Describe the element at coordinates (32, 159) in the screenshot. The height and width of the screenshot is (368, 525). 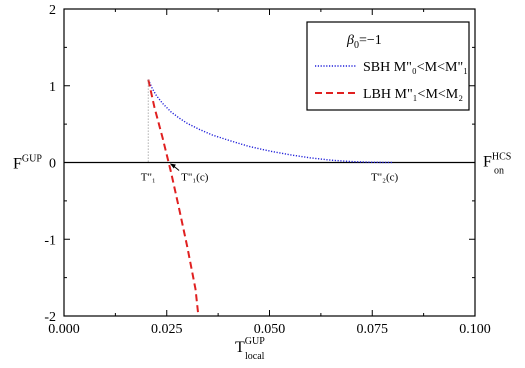
I see `y-axis-label-sup: GUP` at that location.